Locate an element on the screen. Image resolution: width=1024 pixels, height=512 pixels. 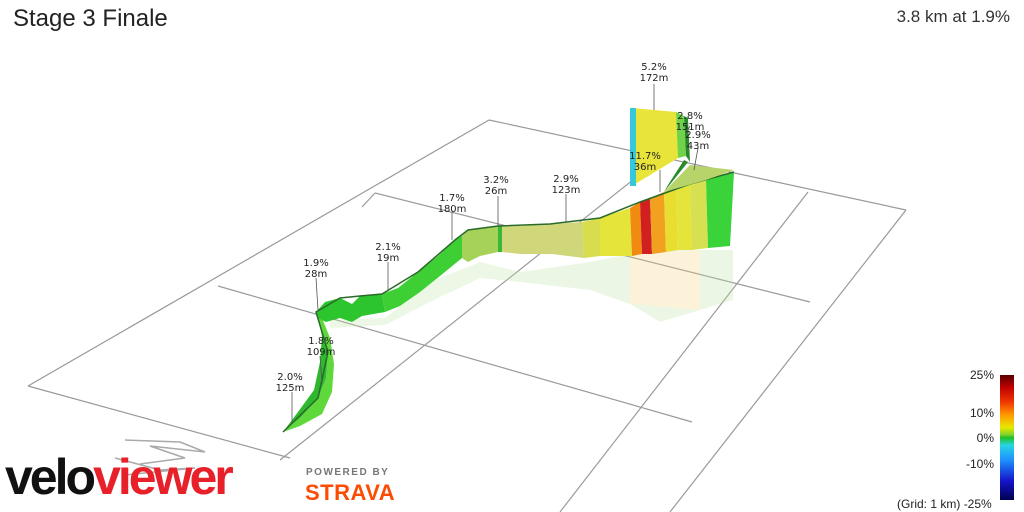
powered-by-text: POWERED BY is located at coordinates (348, 472).